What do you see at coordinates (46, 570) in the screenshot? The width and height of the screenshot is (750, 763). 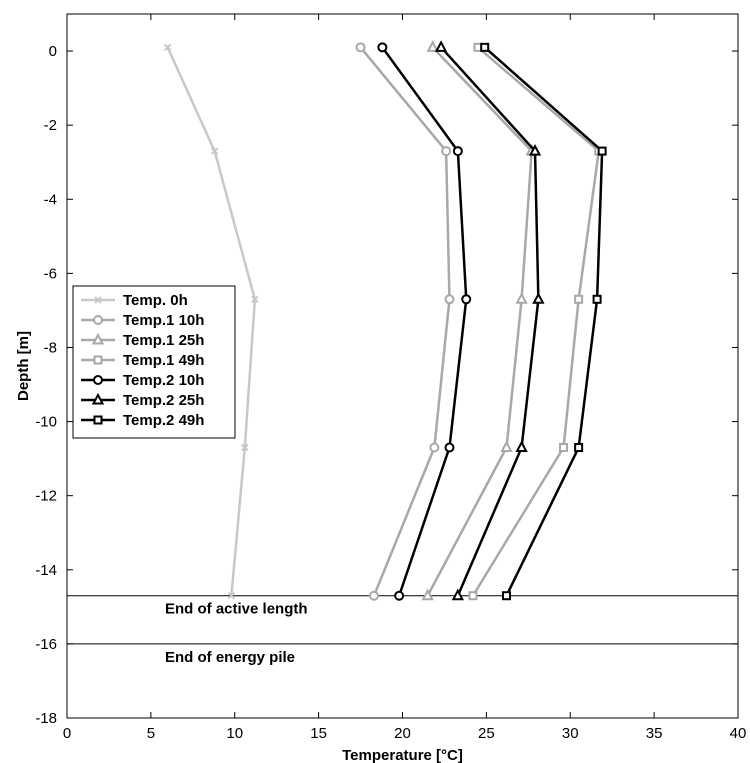 I see `y-tick-label: -14` at bounding box center [46, 570].